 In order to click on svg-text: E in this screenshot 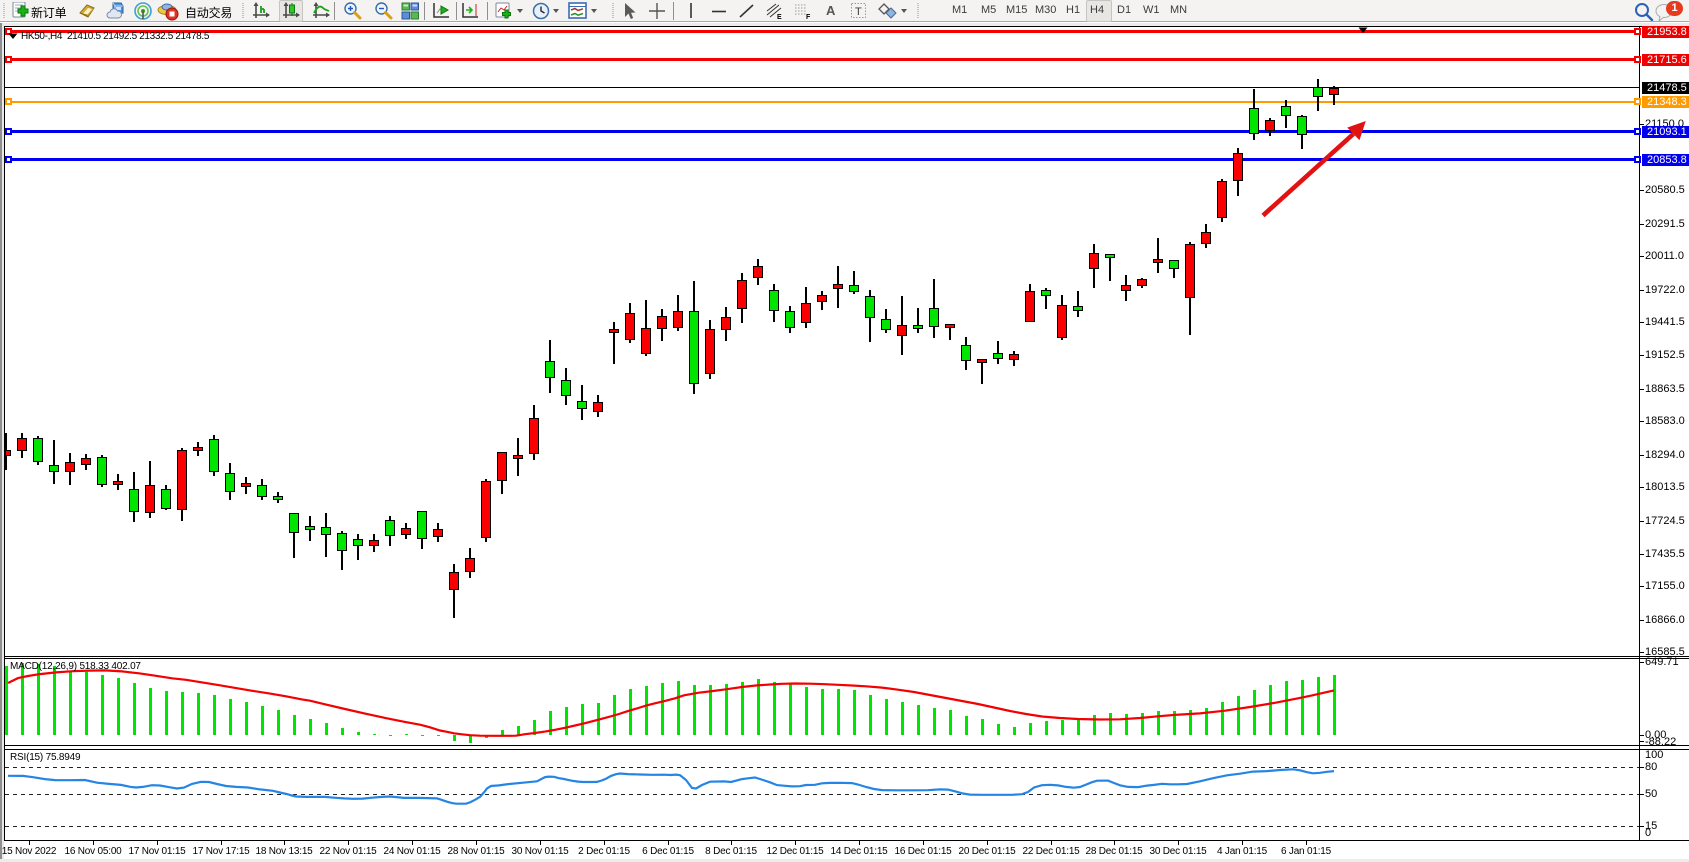, I will do `click(779, 17)`.